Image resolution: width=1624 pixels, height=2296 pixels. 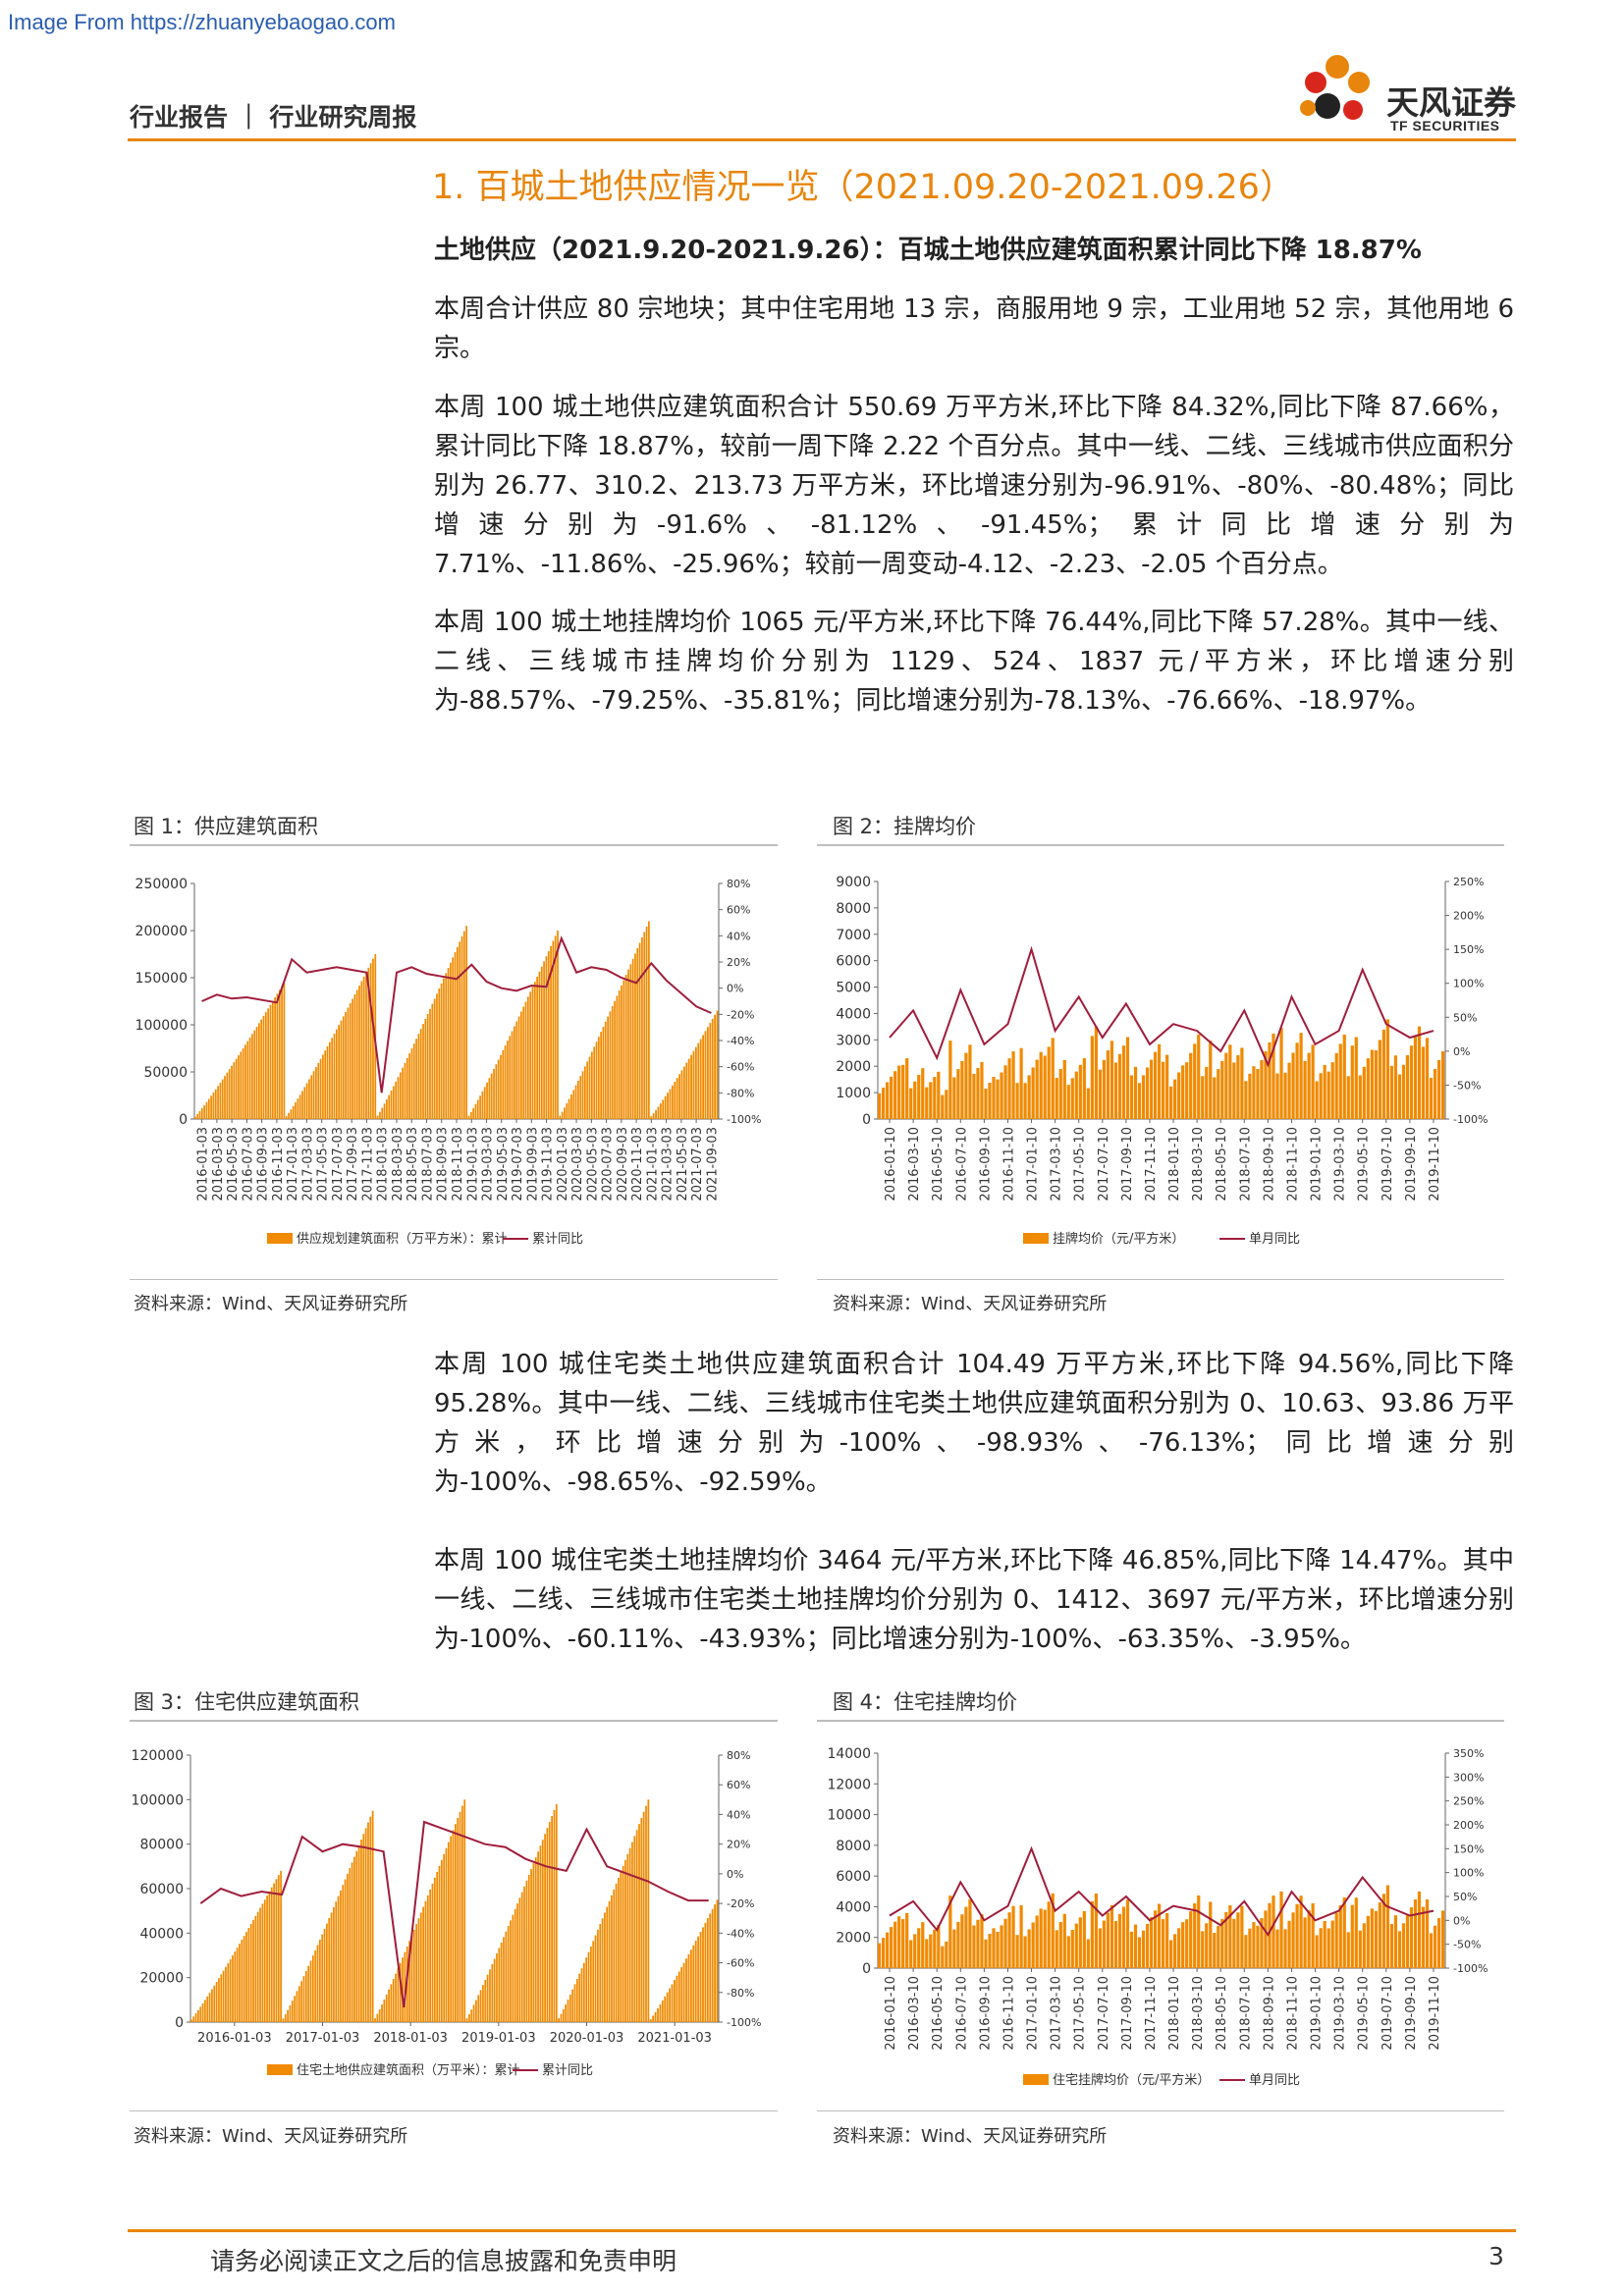 What do you see at coordinates (1198, 1164) in the screenshot?
I see `x-tick-label: 2018-03-10` at bounding box center [1198, 1164].